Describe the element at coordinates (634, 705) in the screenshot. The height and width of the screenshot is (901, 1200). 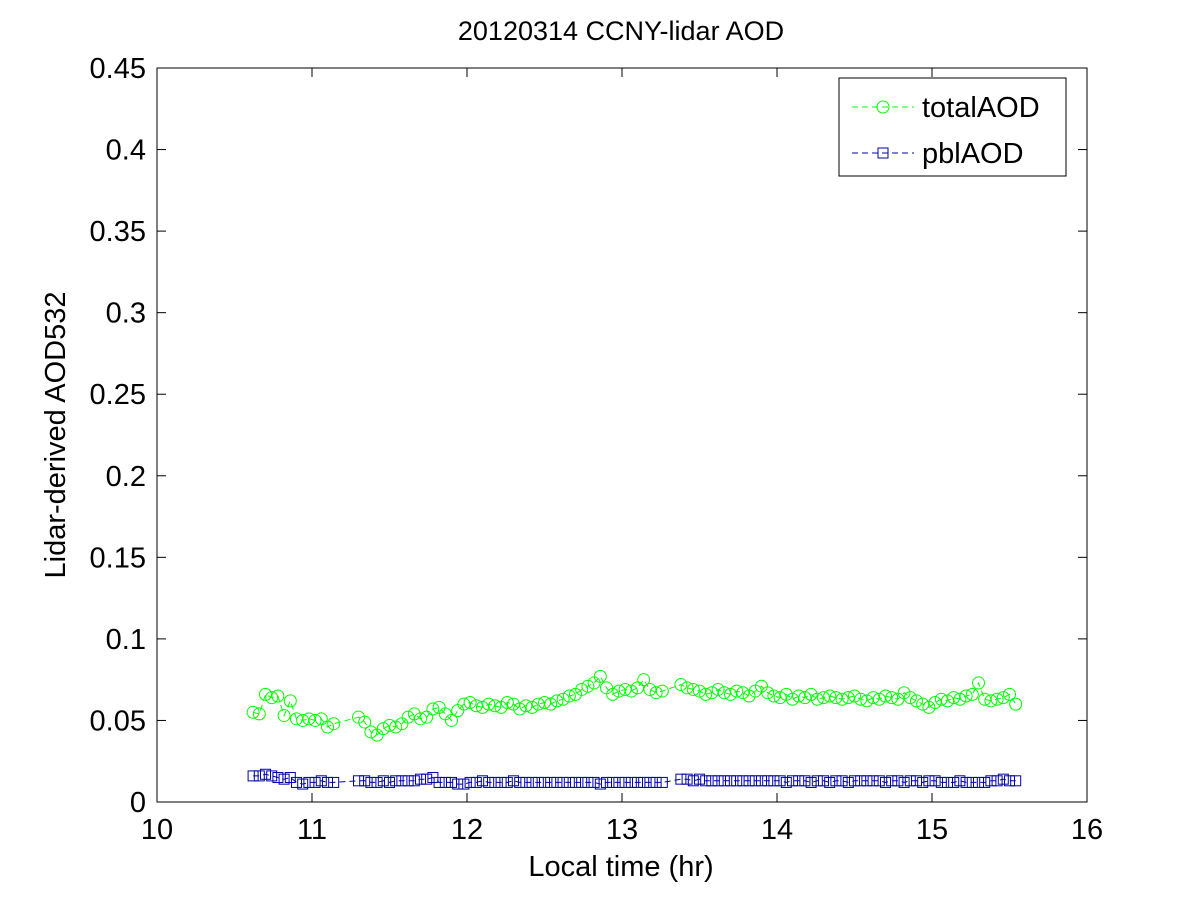
I see `series-totalAOD` at that location.